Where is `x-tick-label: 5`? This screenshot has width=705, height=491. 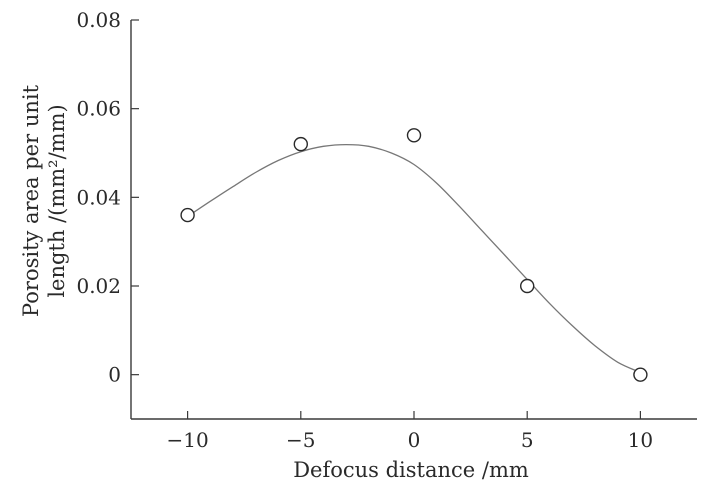
x-tick-label: 5 is located at coordinates (527, 440).